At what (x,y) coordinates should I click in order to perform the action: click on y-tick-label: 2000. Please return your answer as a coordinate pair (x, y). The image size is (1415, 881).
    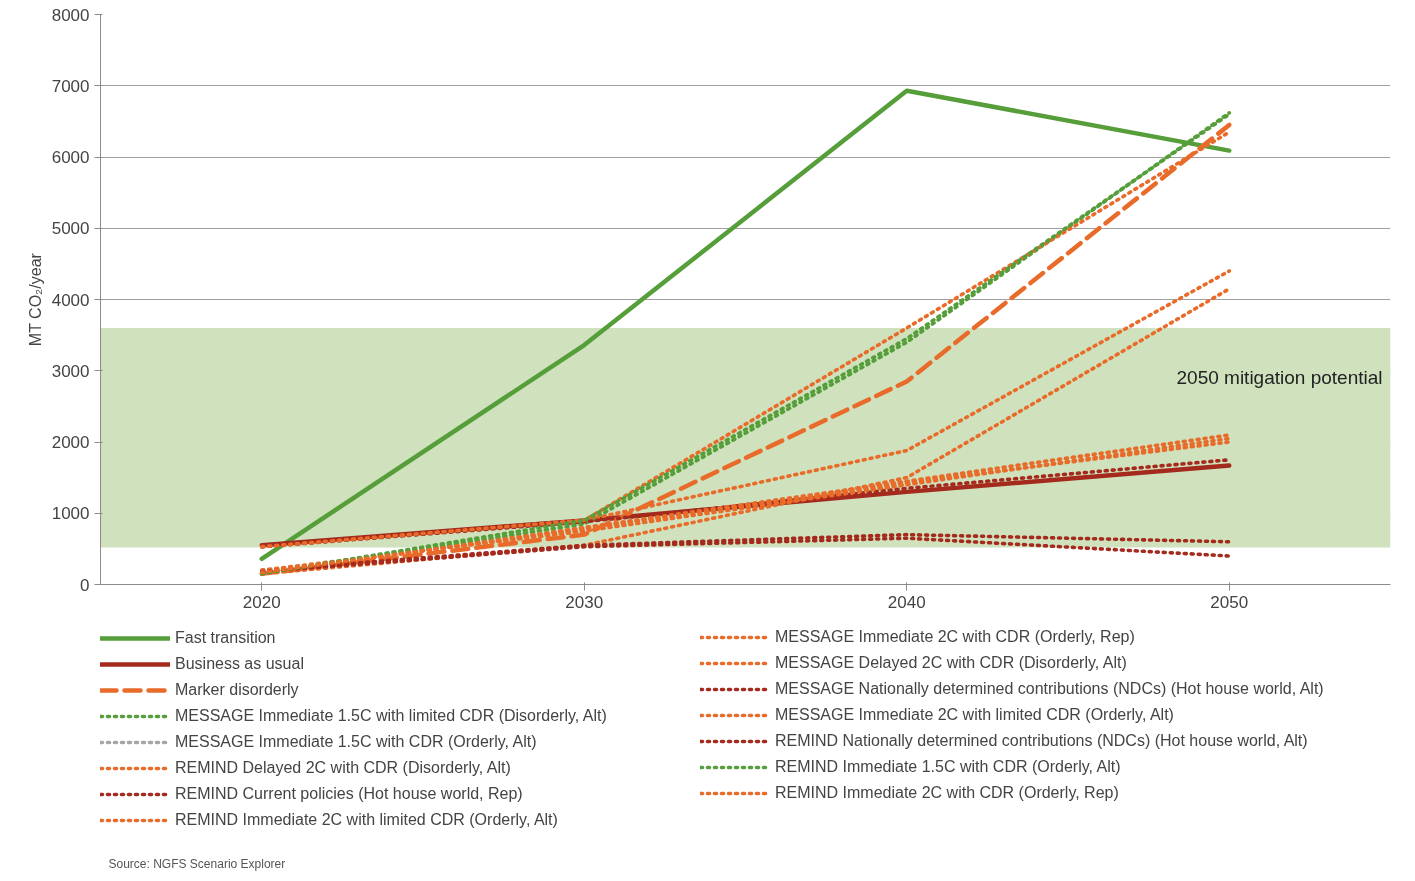
    Looking at the image, I should click on (70, 442).